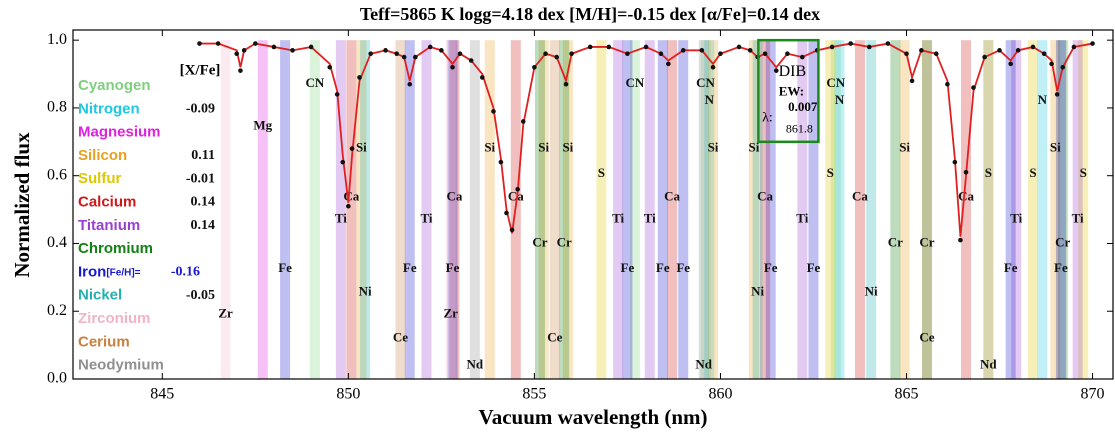 The width and height of the screenshot is (1115, 432). Describe the element at coordinates (57, 378) in the screenshot. I see `y-tick-label: 0.0` at that location.